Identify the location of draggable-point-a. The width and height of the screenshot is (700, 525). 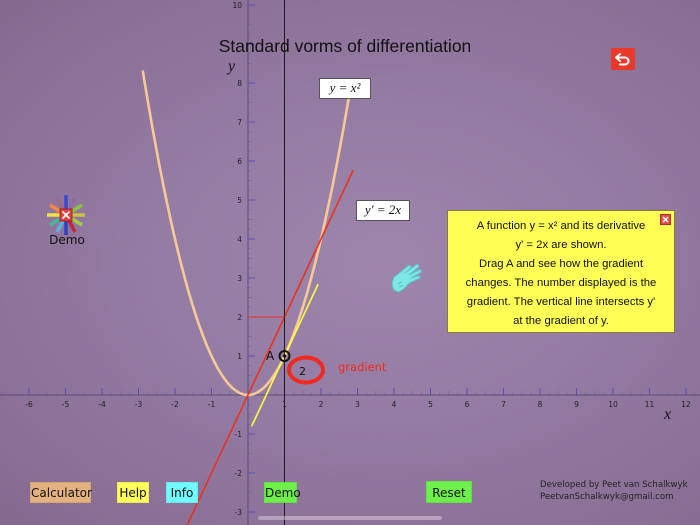
(284, 356).